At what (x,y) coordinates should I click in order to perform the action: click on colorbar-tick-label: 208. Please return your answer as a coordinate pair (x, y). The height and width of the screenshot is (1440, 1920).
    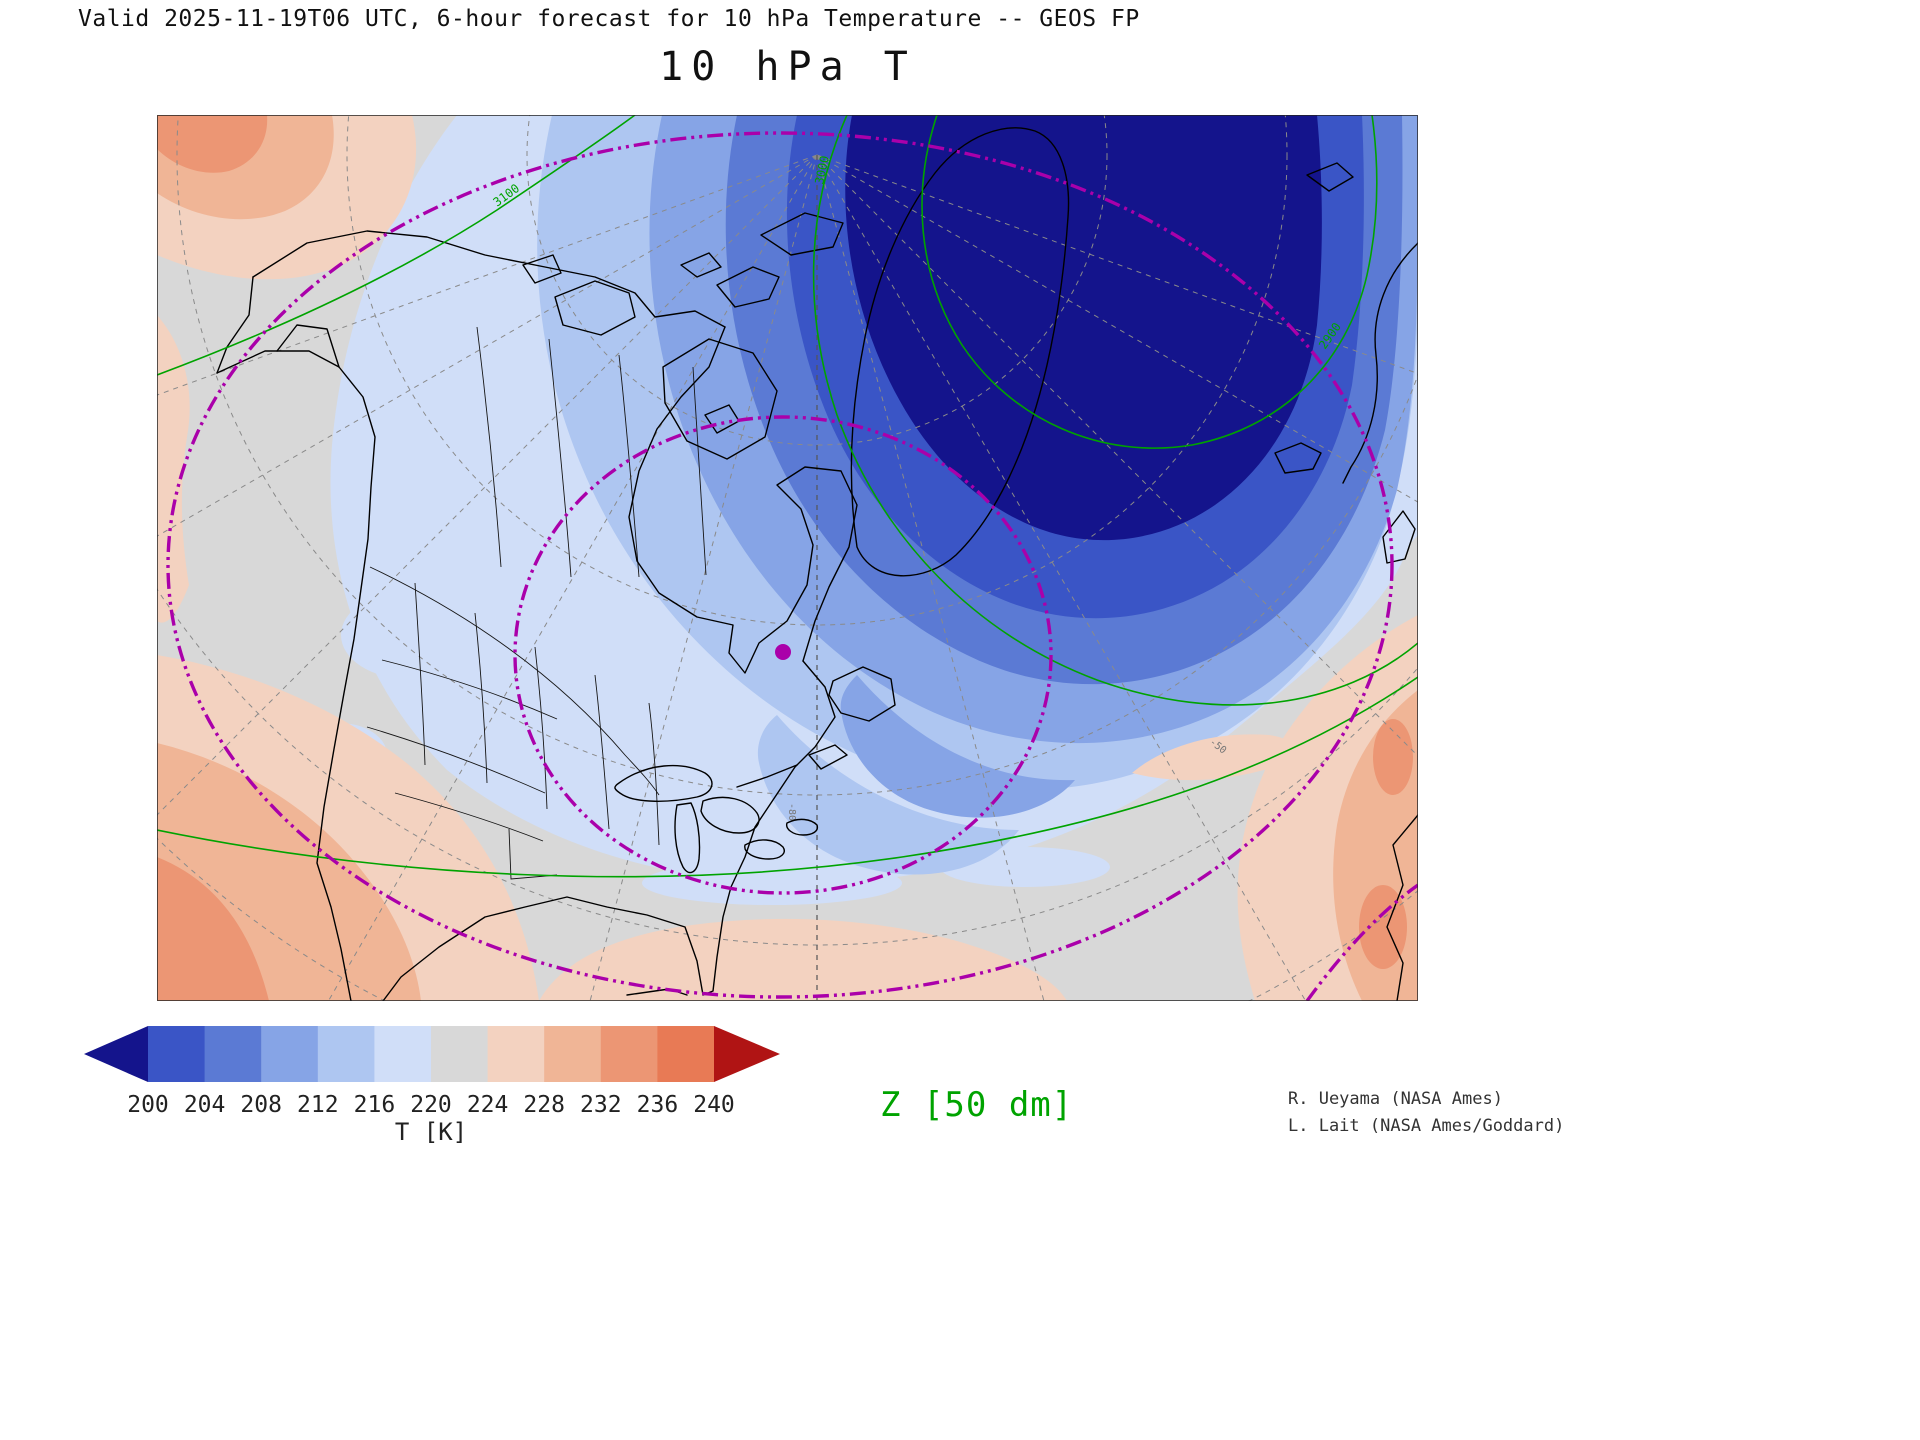
    Looking at the image, I should click on (261, 1105).